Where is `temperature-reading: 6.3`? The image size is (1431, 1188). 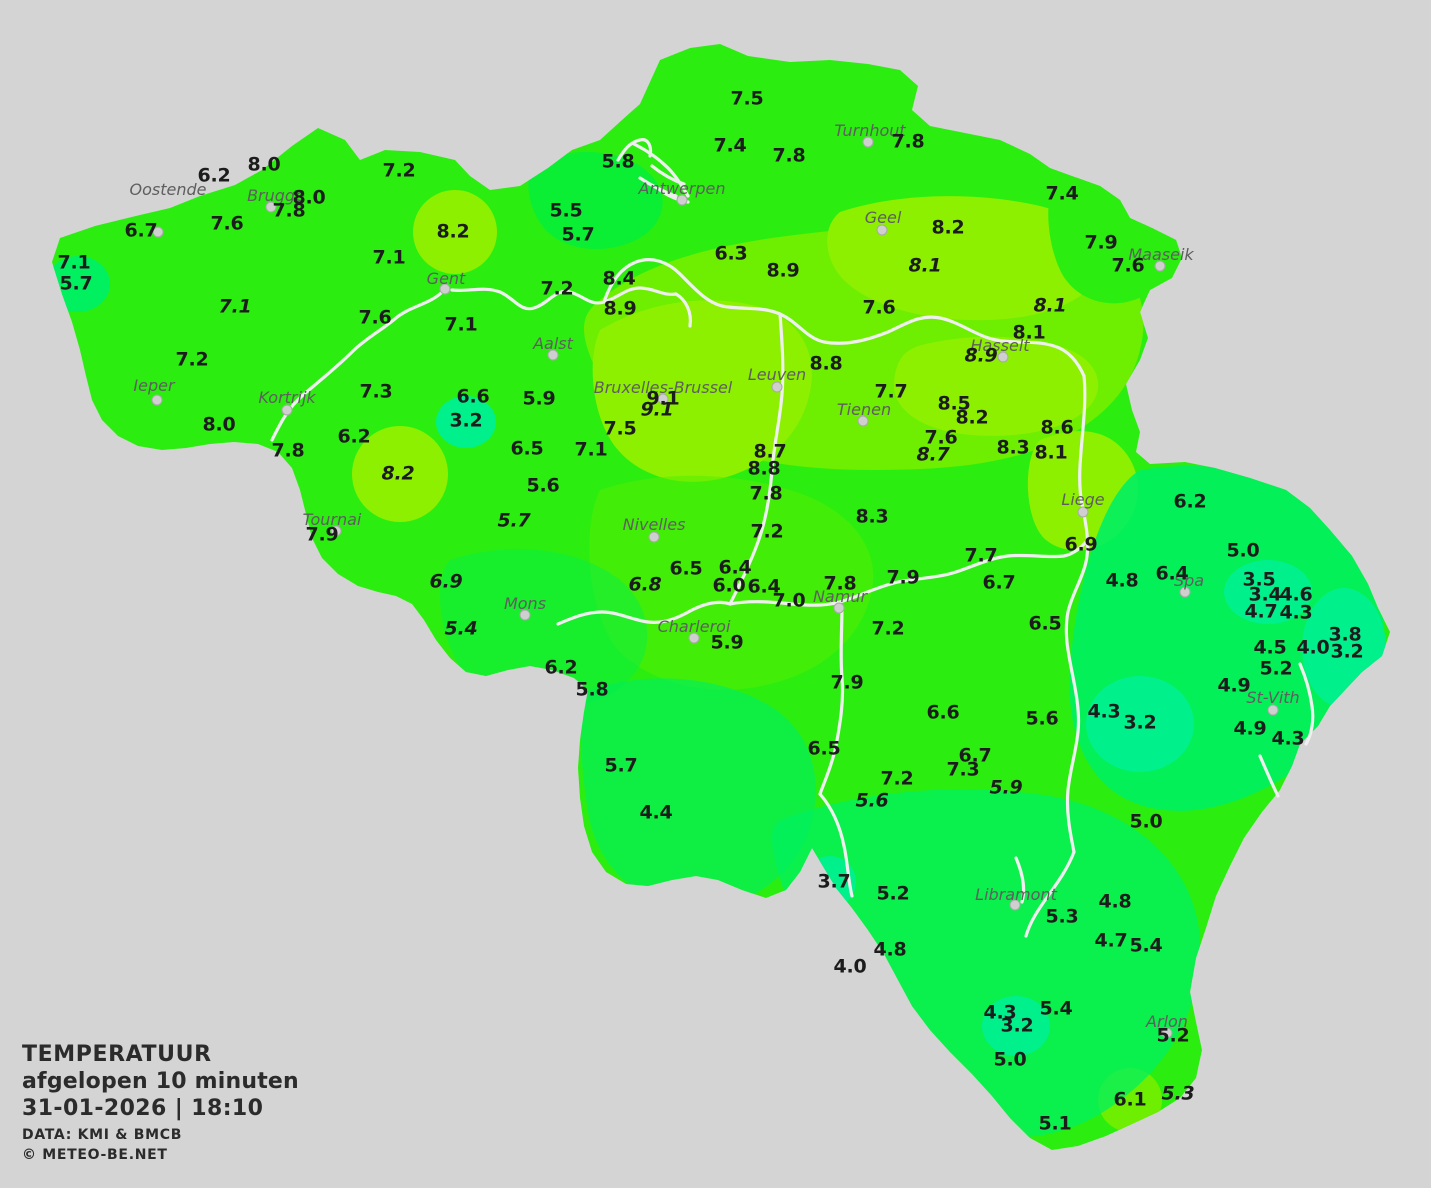
temperature-reading: 6.3 is located at coordinates (731, 253).